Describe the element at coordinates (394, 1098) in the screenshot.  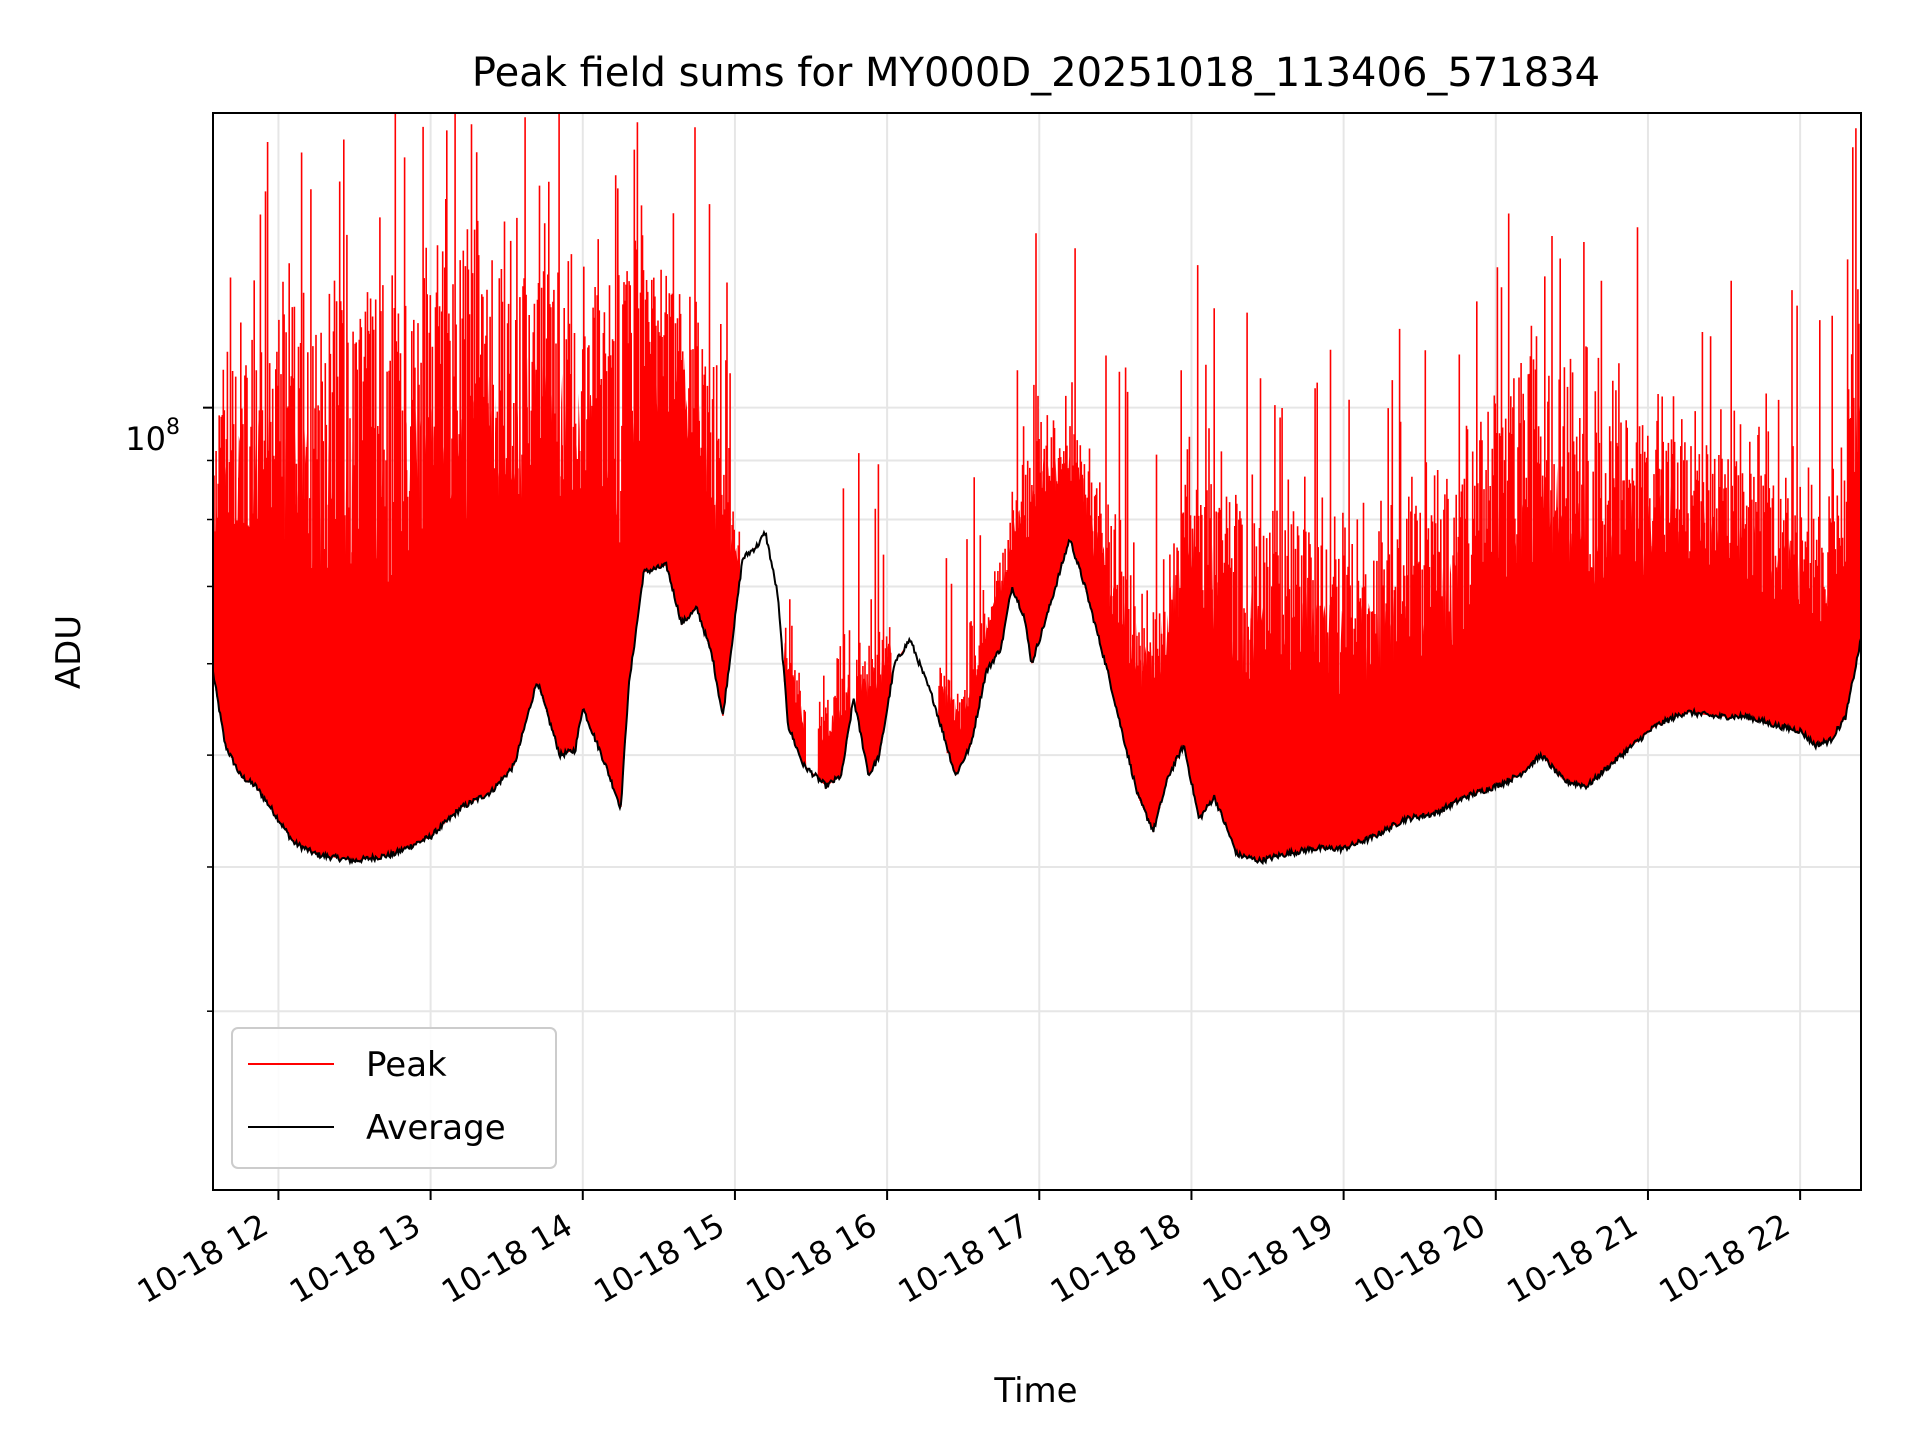
I see `legend: Peak Average` at that location.